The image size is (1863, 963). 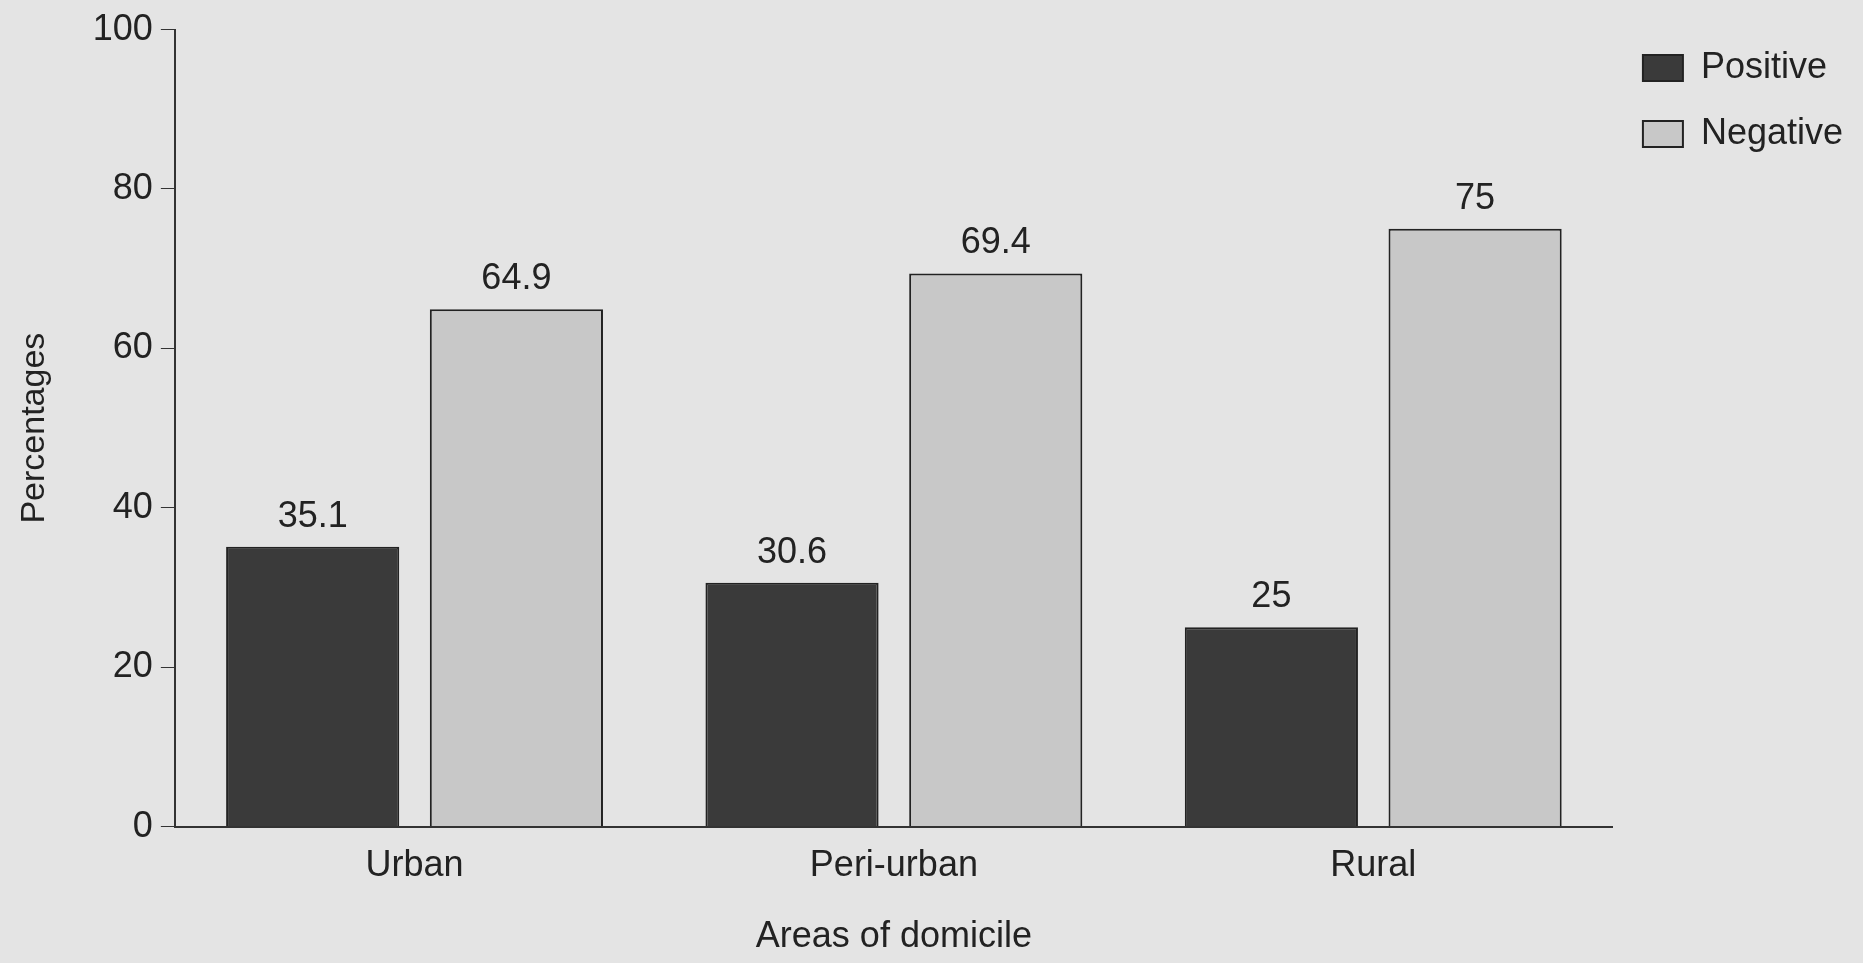 I want to click on data-label: 25, so click(x=1271, y=595).